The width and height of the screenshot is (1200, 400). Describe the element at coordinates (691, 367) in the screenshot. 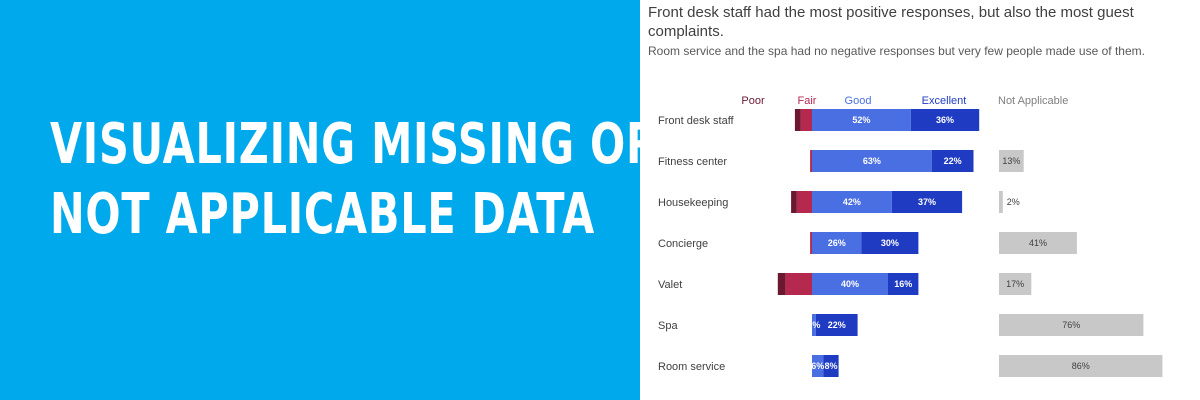

I see `category-label: Room service` at that location.